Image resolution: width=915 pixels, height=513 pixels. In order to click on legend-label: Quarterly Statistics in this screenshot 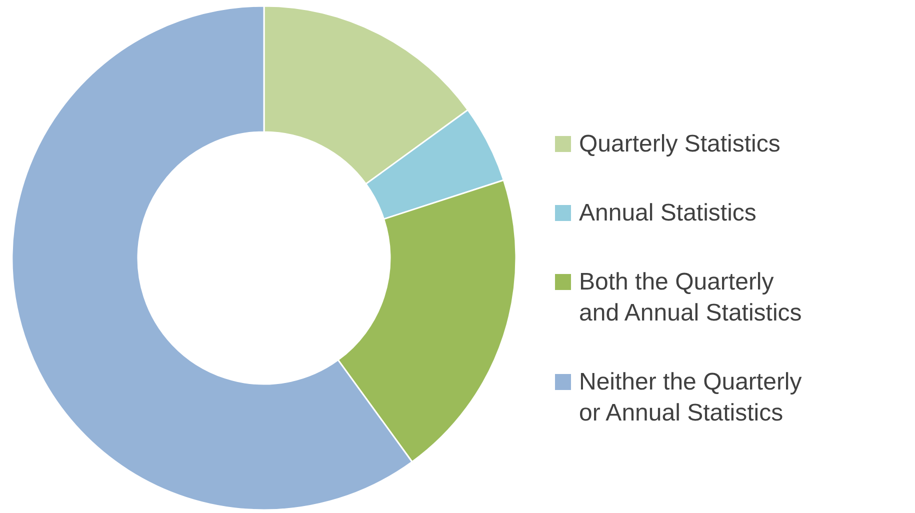, I will do `click(679, 144)`.